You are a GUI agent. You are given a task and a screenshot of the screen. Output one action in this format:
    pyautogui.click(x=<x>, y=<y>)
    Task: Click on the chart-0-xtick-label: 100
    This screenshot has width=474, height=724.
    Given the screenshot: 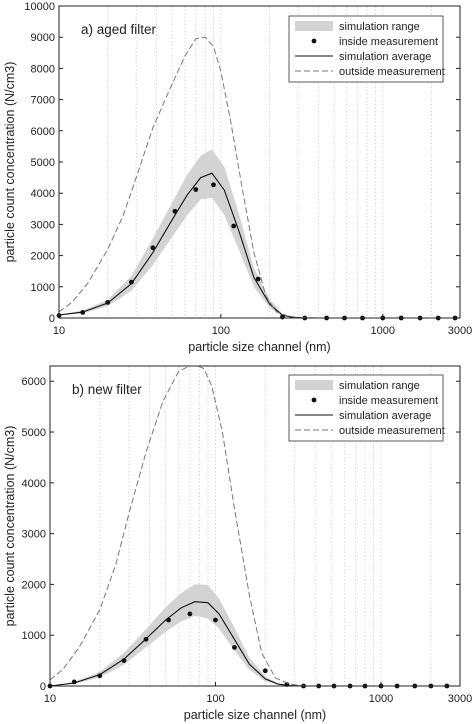 What is the action you would take?
    pyautogui.click(x=221, y=331)
    